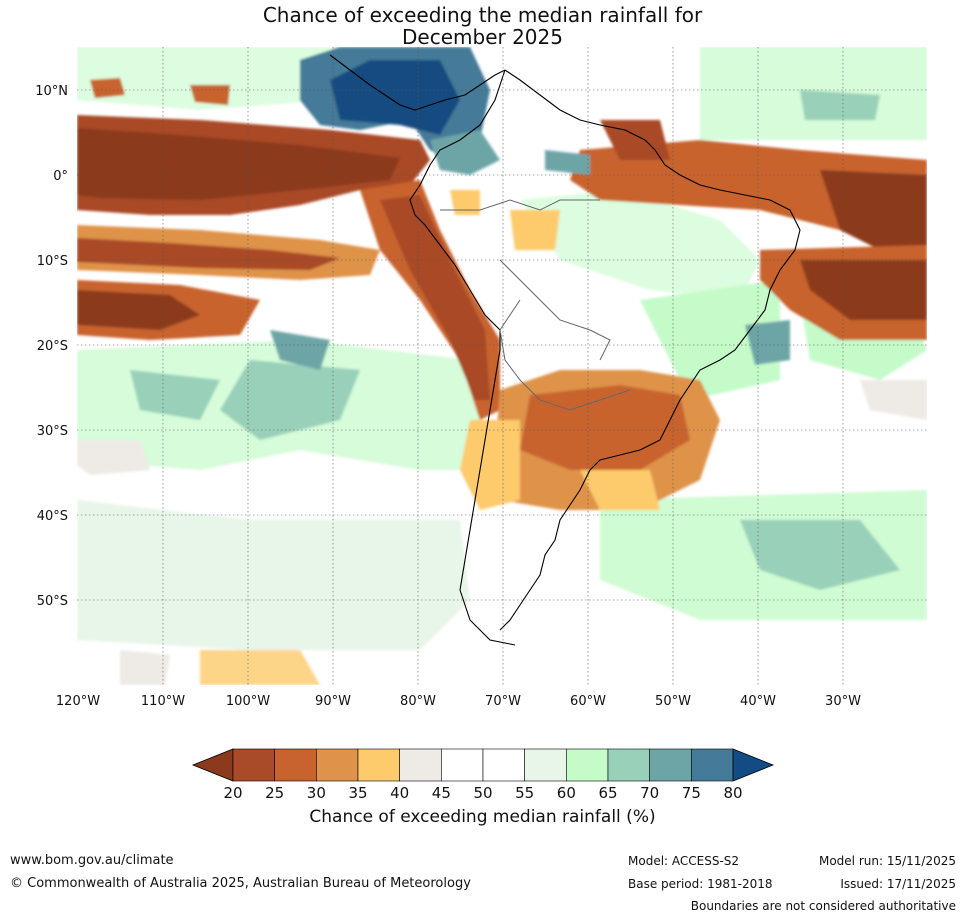  Describe the element at coordinates (163, 701) in the screenshot. I see `lon-label: 110°W` at that location.